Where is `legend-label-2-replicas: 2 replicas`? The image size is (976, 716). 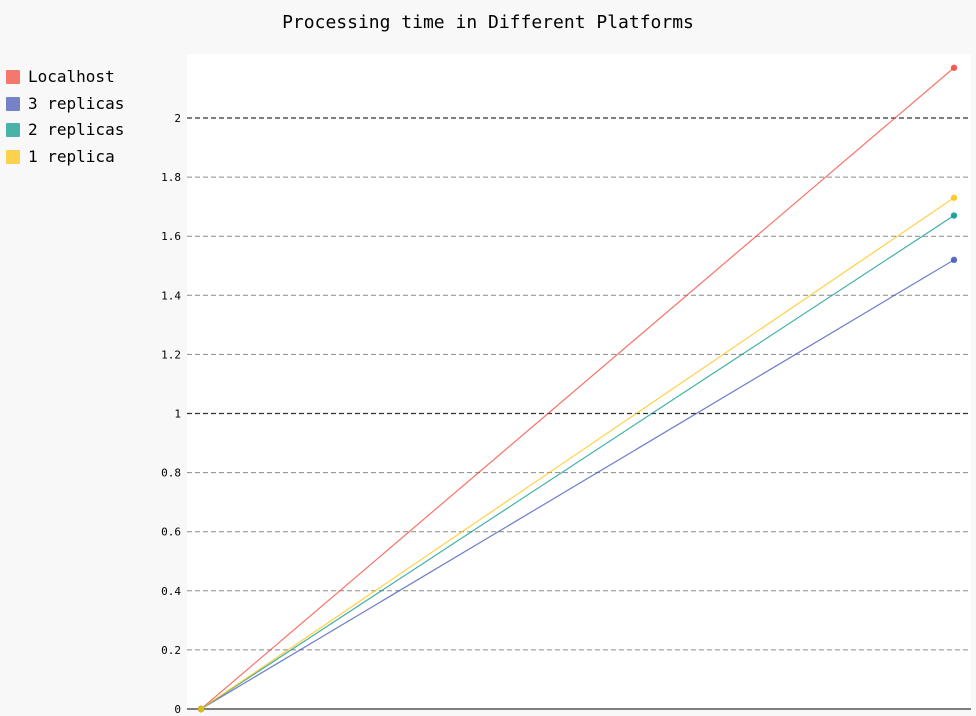
legend-label-2-replicas: 2 replicas is located at coordinates (76, 130).